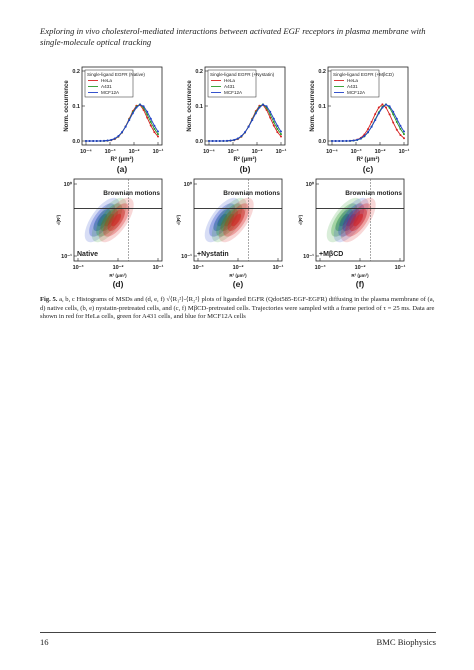 The image size is (474, 670). I want to click on y-tick-label: 10⁻¹, so click(186, 256).